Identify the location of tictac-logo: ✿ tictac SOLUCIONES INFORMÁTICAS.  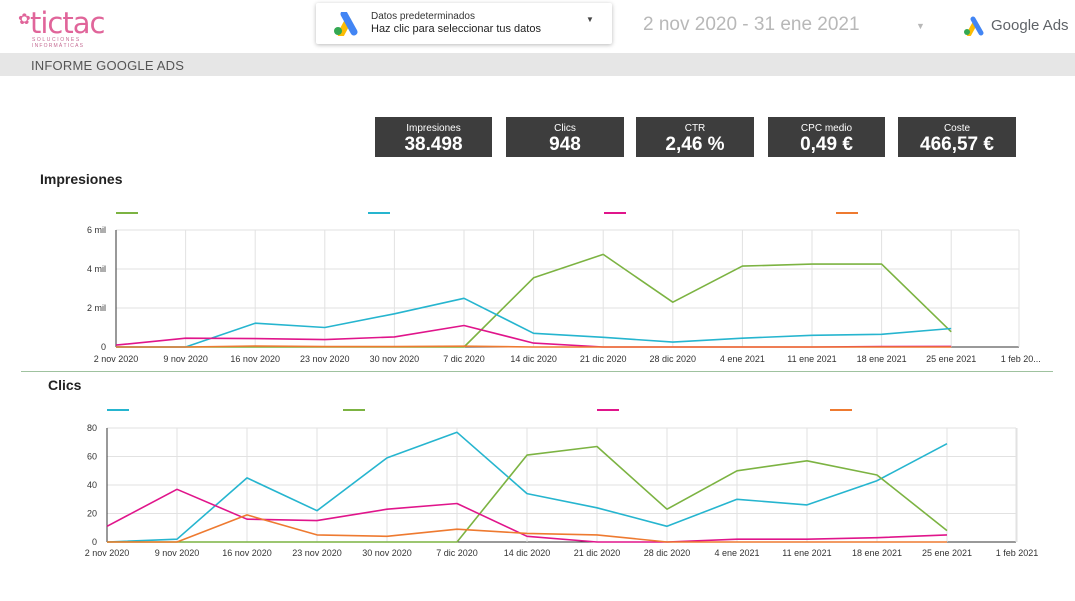
(61, 27).